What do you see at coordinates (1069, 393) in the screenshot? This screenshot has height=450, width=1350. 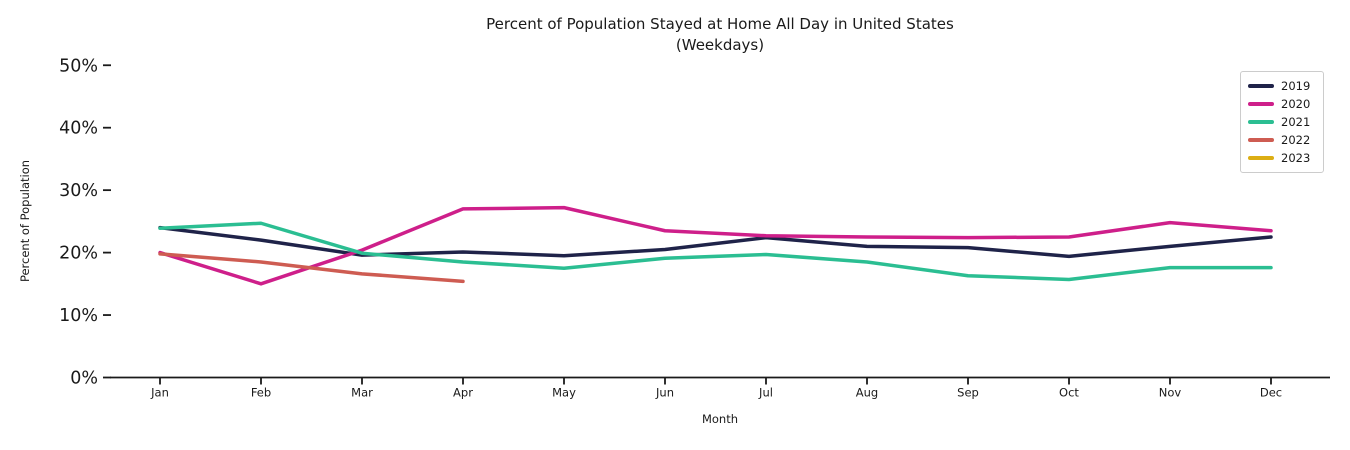 I see `x-tick-label: Oct` at bounding box center [1069, 393].